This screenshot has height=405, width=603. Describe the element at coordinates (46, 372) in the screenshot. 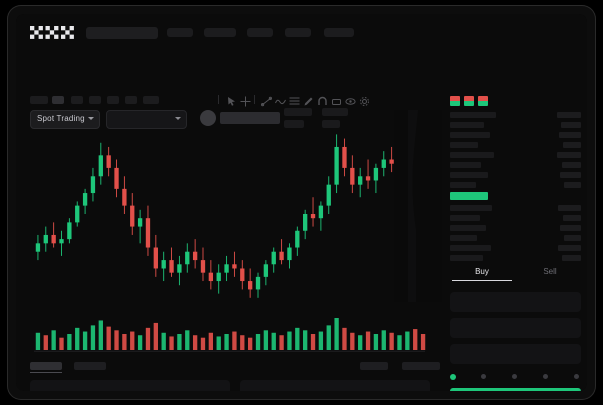

I see `tab-active-underline` at that location.